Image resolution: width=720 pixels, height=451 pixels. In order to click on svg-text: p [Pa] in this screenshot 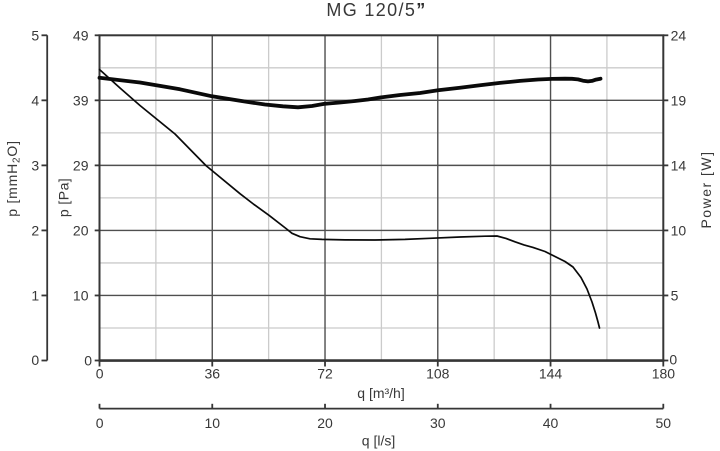, I will do `click(63, 197)`.